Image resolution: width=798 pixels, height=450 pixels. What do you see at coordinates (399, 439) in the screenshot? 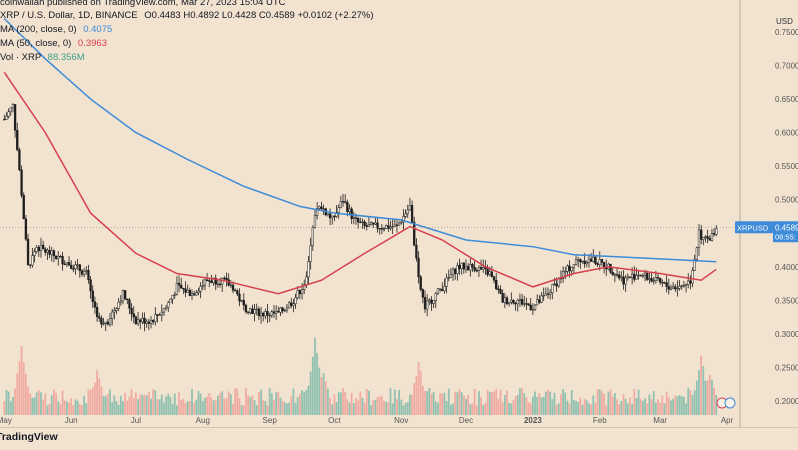
I see `footer-bar` at bounding box center [399, 439].